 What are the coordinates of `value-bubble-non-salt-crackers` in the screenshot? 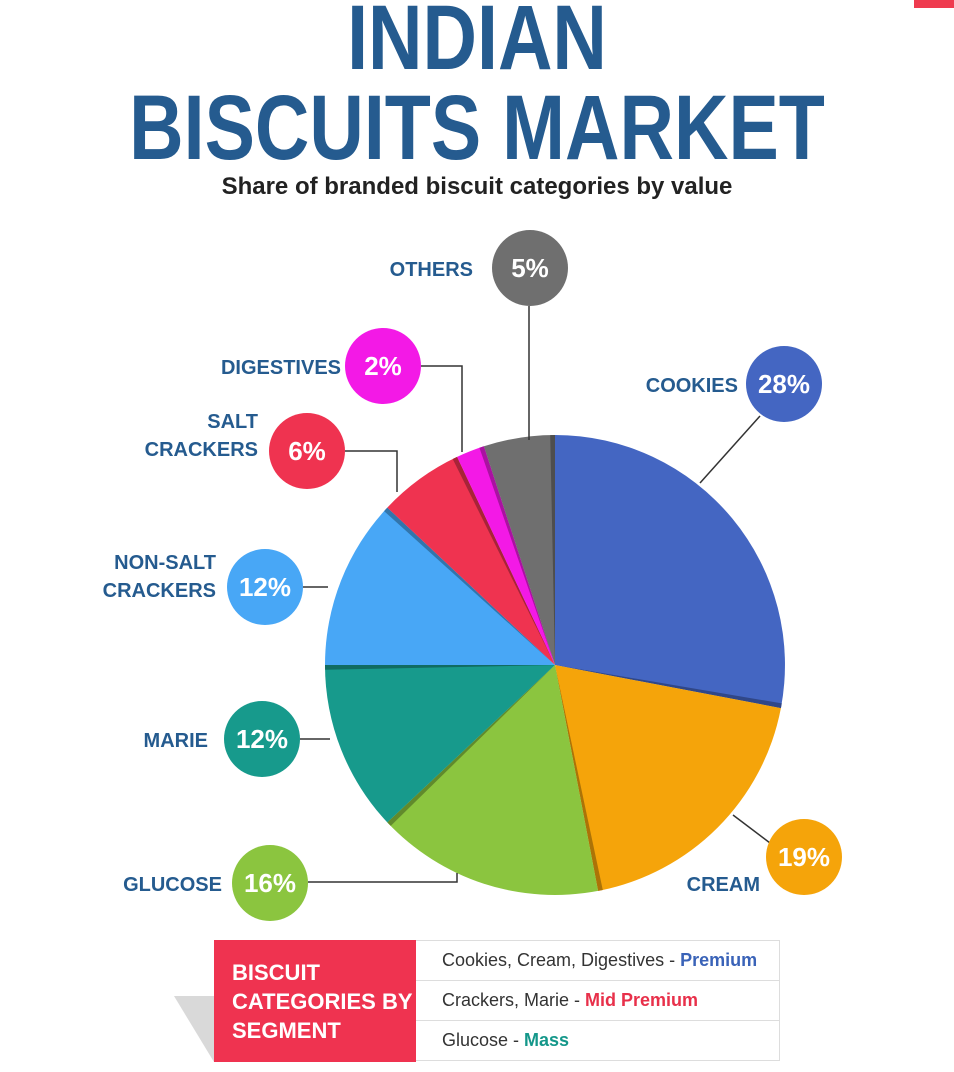 It's located at (265, 587).